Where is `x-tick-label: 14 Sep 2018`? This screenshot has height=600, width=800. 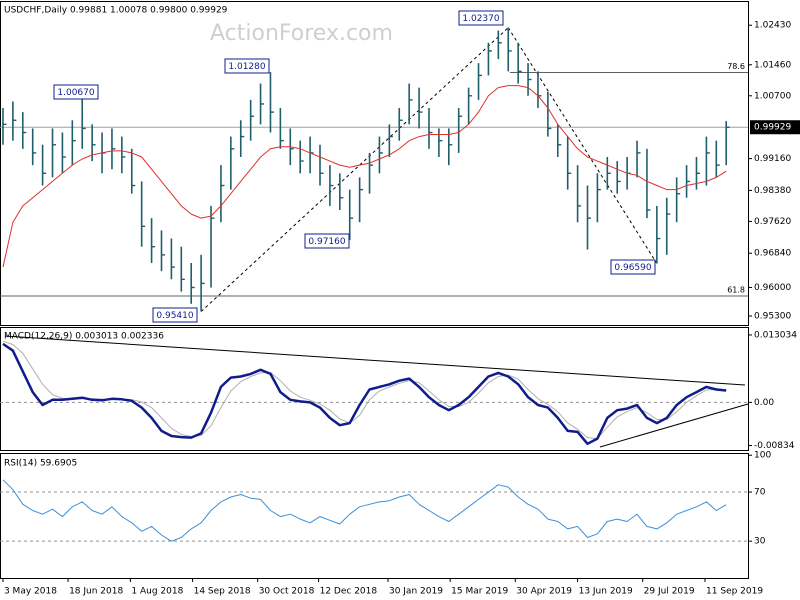
x-tick-label: 14 Sep 2018 is located at coordinates (222, 592).